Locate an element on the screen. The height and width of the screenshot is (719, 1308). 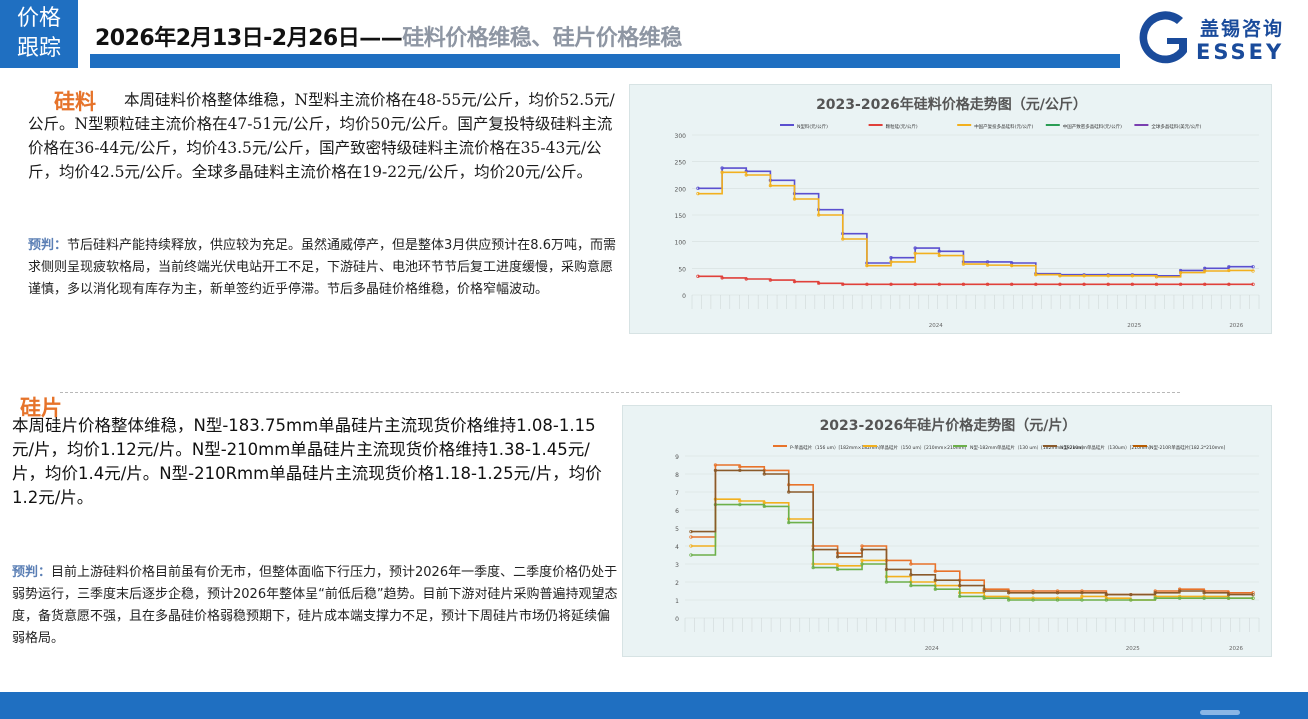
year-label: 2025 is located at coordinates (1133, 649).